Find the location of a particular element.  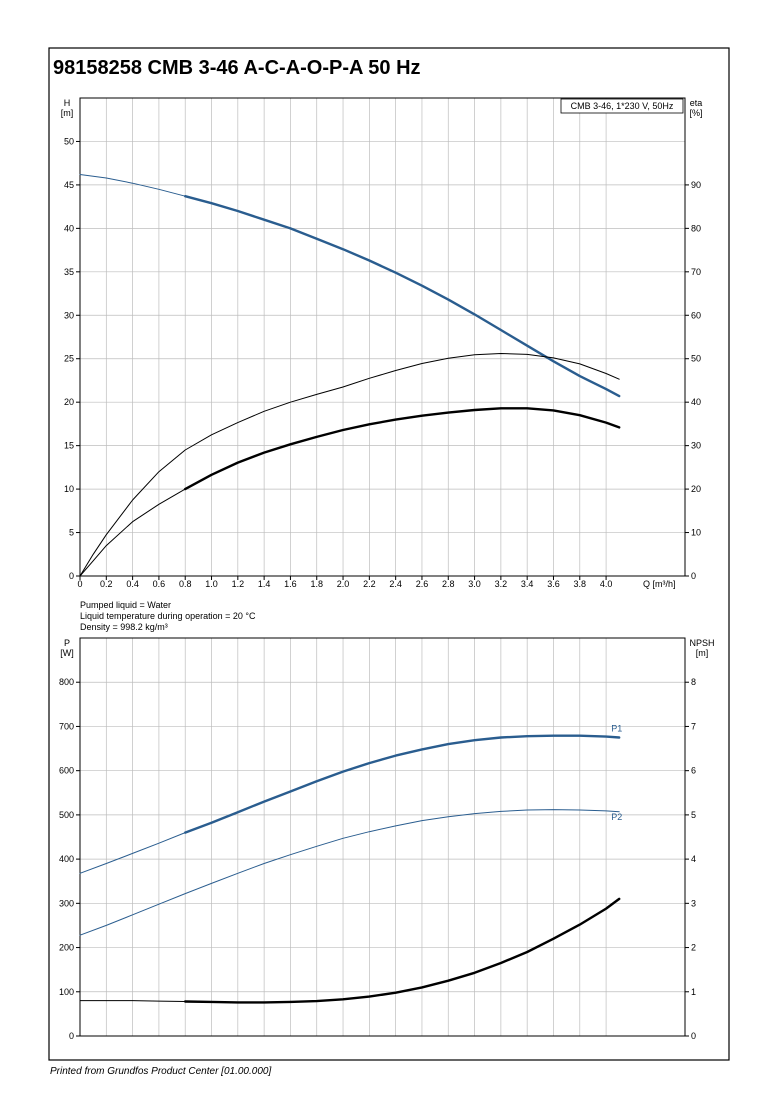

y-tick-label: 25 is located at coordinates (69, 359).